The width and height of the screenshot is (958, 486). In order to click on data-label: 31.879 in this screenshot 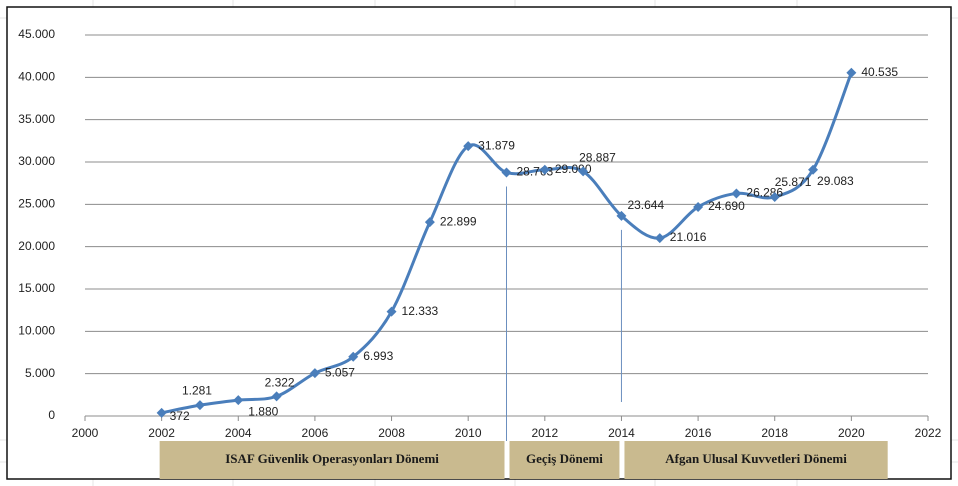, I will do `click(496, 145)`.